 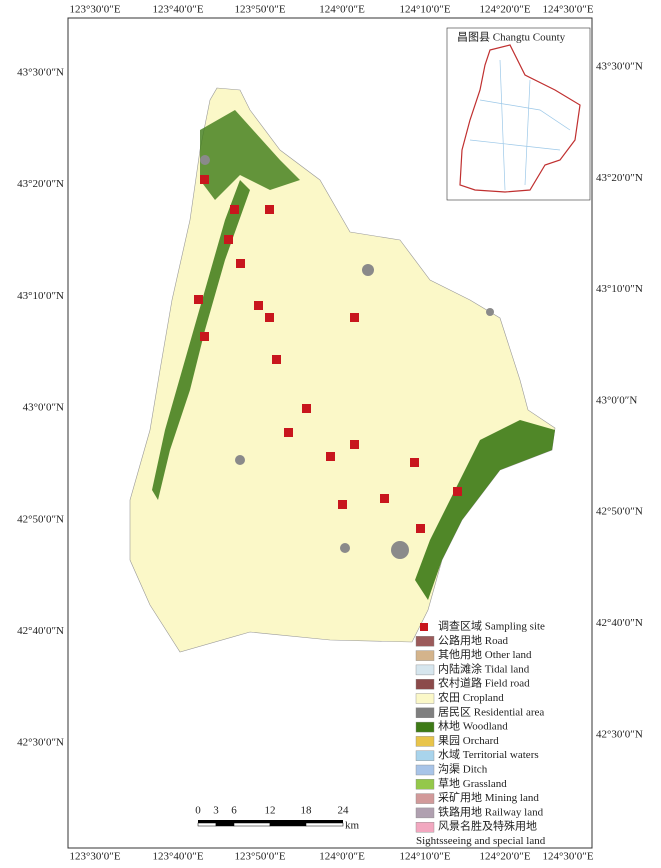 What do you see at coordinates (473, 640) in the screenshot?
I see `legend-label: 公路用地 Road` at bounding box center [473, 640].